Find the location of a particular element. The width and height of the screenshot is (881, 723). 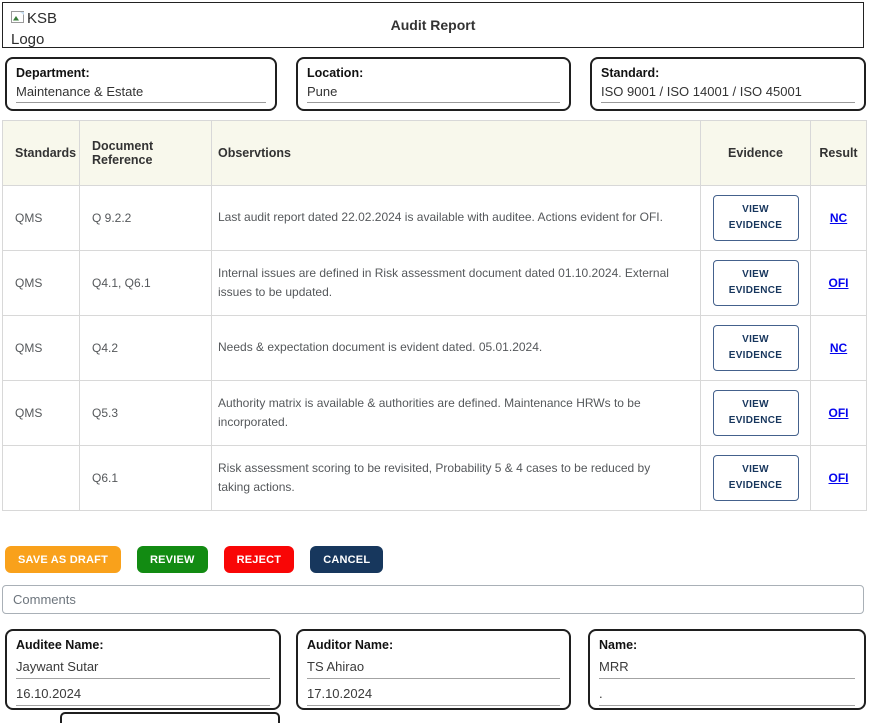

action-button-row: SAVE AS DRAFT REVIEW REJECT CANCEL is located at coordinates (194, 559).